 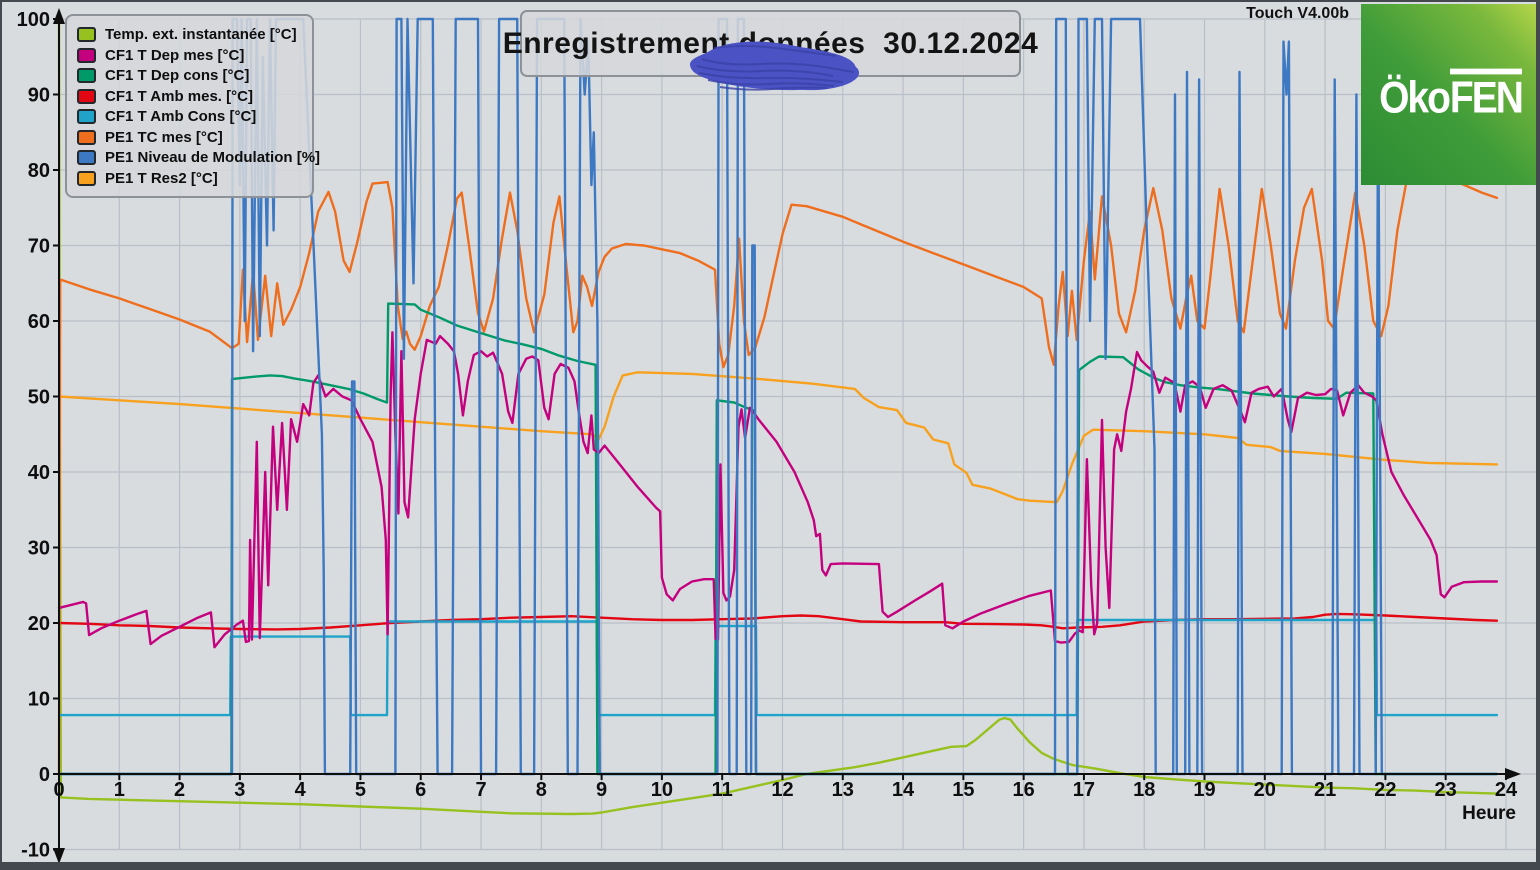 I want to click on x-tick-label: 8, so click(x=541, y=790).